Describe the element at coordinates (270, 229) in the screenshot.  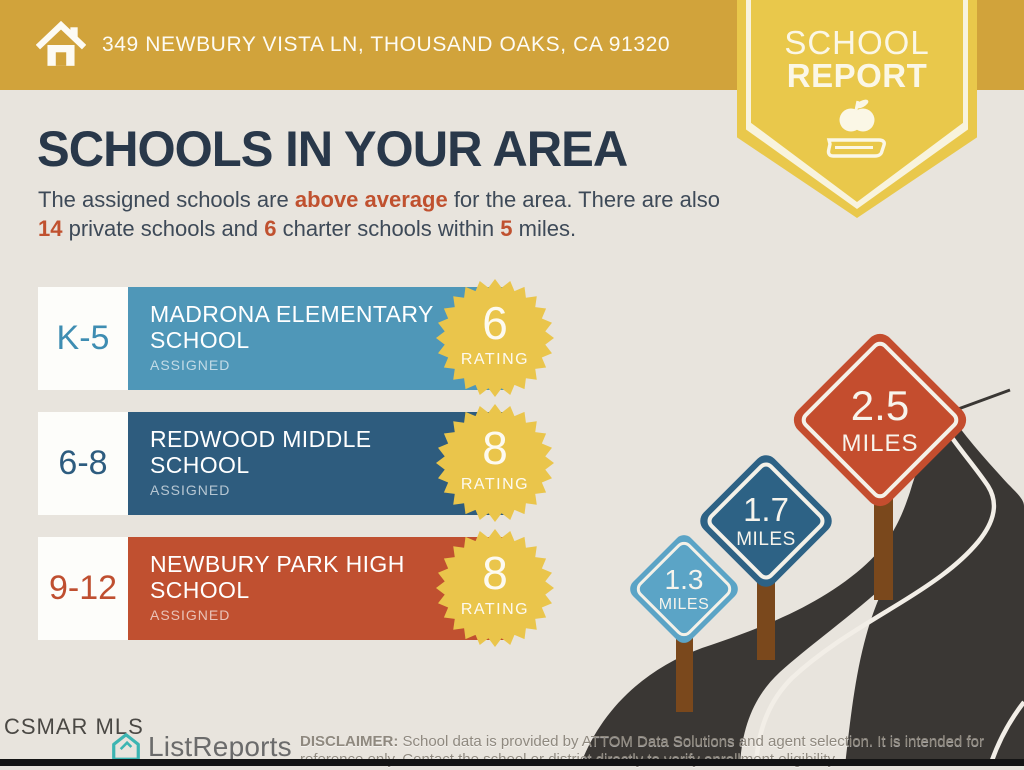
I see `intro-highlight: 6` at that location.